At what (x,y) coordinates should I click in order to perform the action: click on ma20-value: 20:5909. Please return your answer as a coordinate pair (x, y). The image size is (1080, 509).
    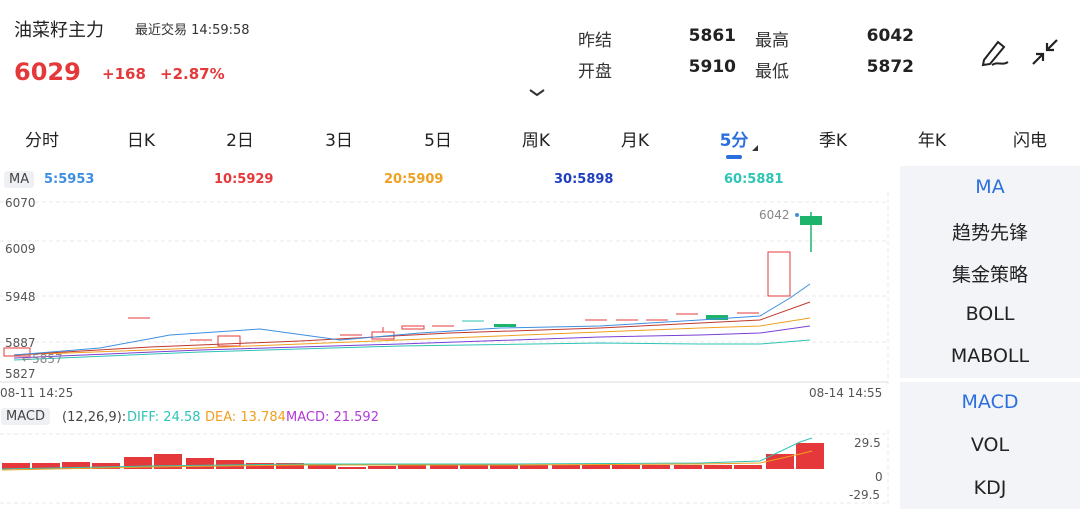
    Looking at the image, I should click on (414, 179).